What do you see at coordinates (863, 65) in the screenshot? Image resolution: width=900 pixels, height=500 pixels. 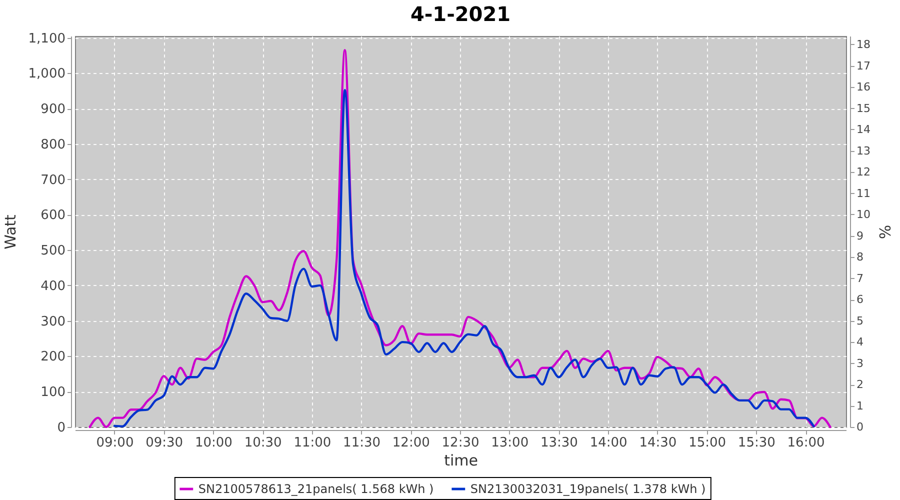 I see `y2-tick-label: 17` at bounding box center [863, 65].